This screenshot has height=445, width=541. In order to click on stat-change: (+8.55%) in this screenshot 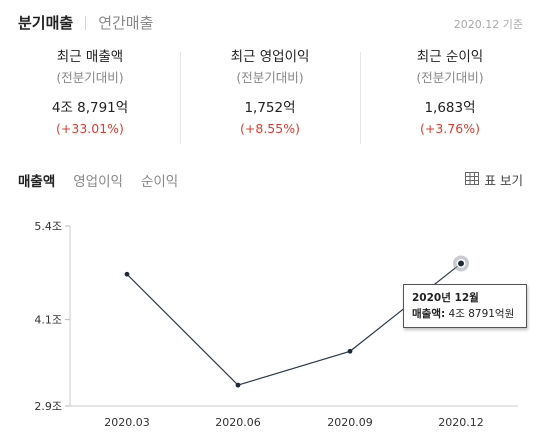, I will do `click(270, 128)`.